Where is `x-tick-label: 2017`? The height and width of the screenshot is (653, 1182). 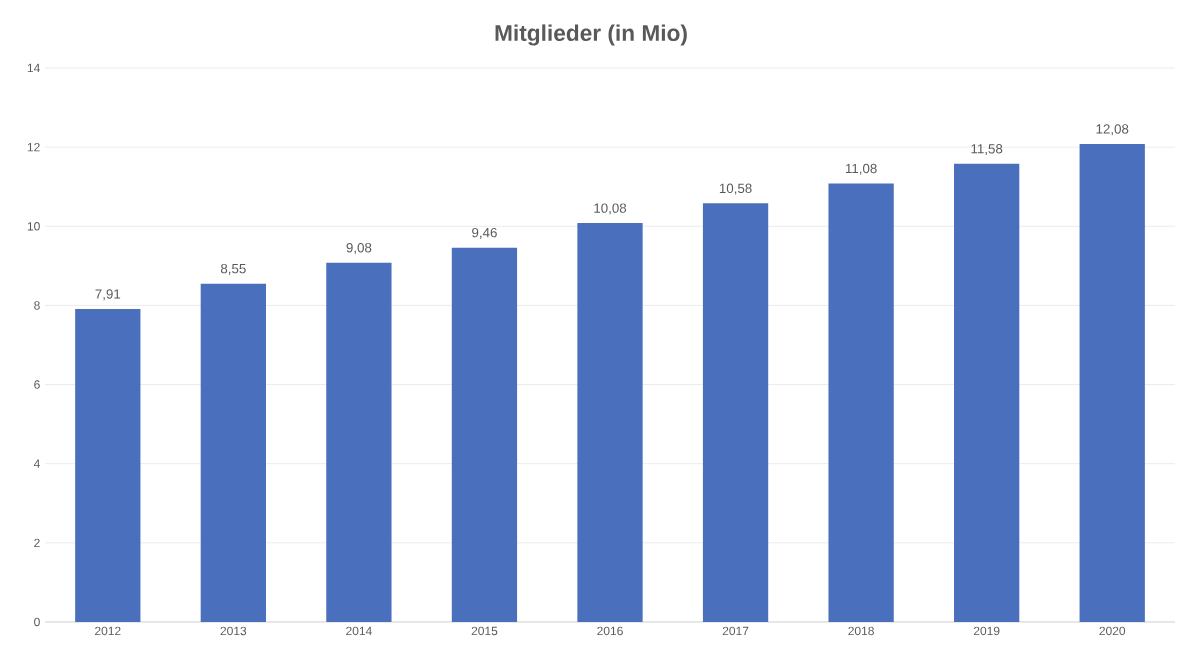 x-tick-label: 2017 is located at coordinates (735, 631).